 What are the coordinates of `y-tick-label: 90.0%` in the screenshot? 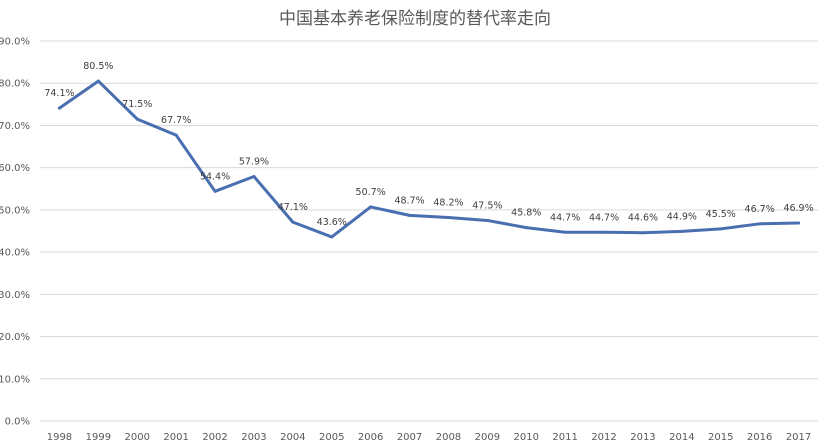 It's located at (15, 42).